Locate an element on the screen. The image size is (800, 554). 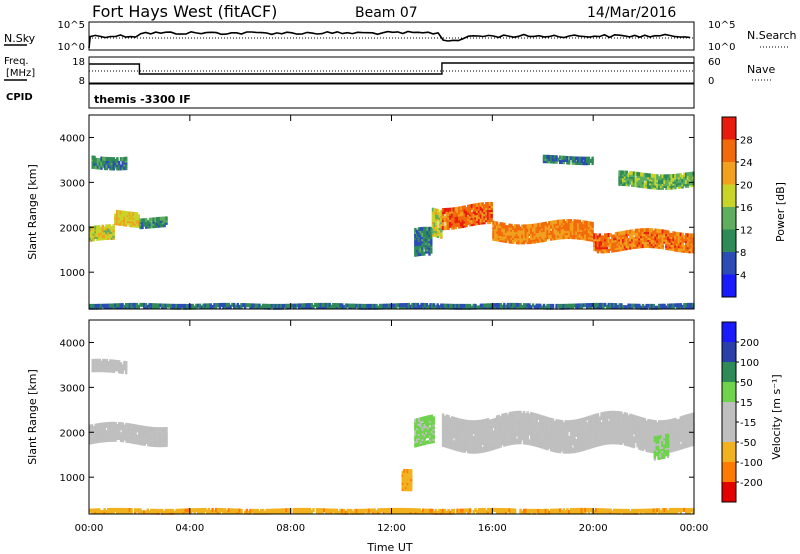
freq-panel: Freq. [MHz] CPID 18 8 60 0 Nave is located at coordinates (389, 79).